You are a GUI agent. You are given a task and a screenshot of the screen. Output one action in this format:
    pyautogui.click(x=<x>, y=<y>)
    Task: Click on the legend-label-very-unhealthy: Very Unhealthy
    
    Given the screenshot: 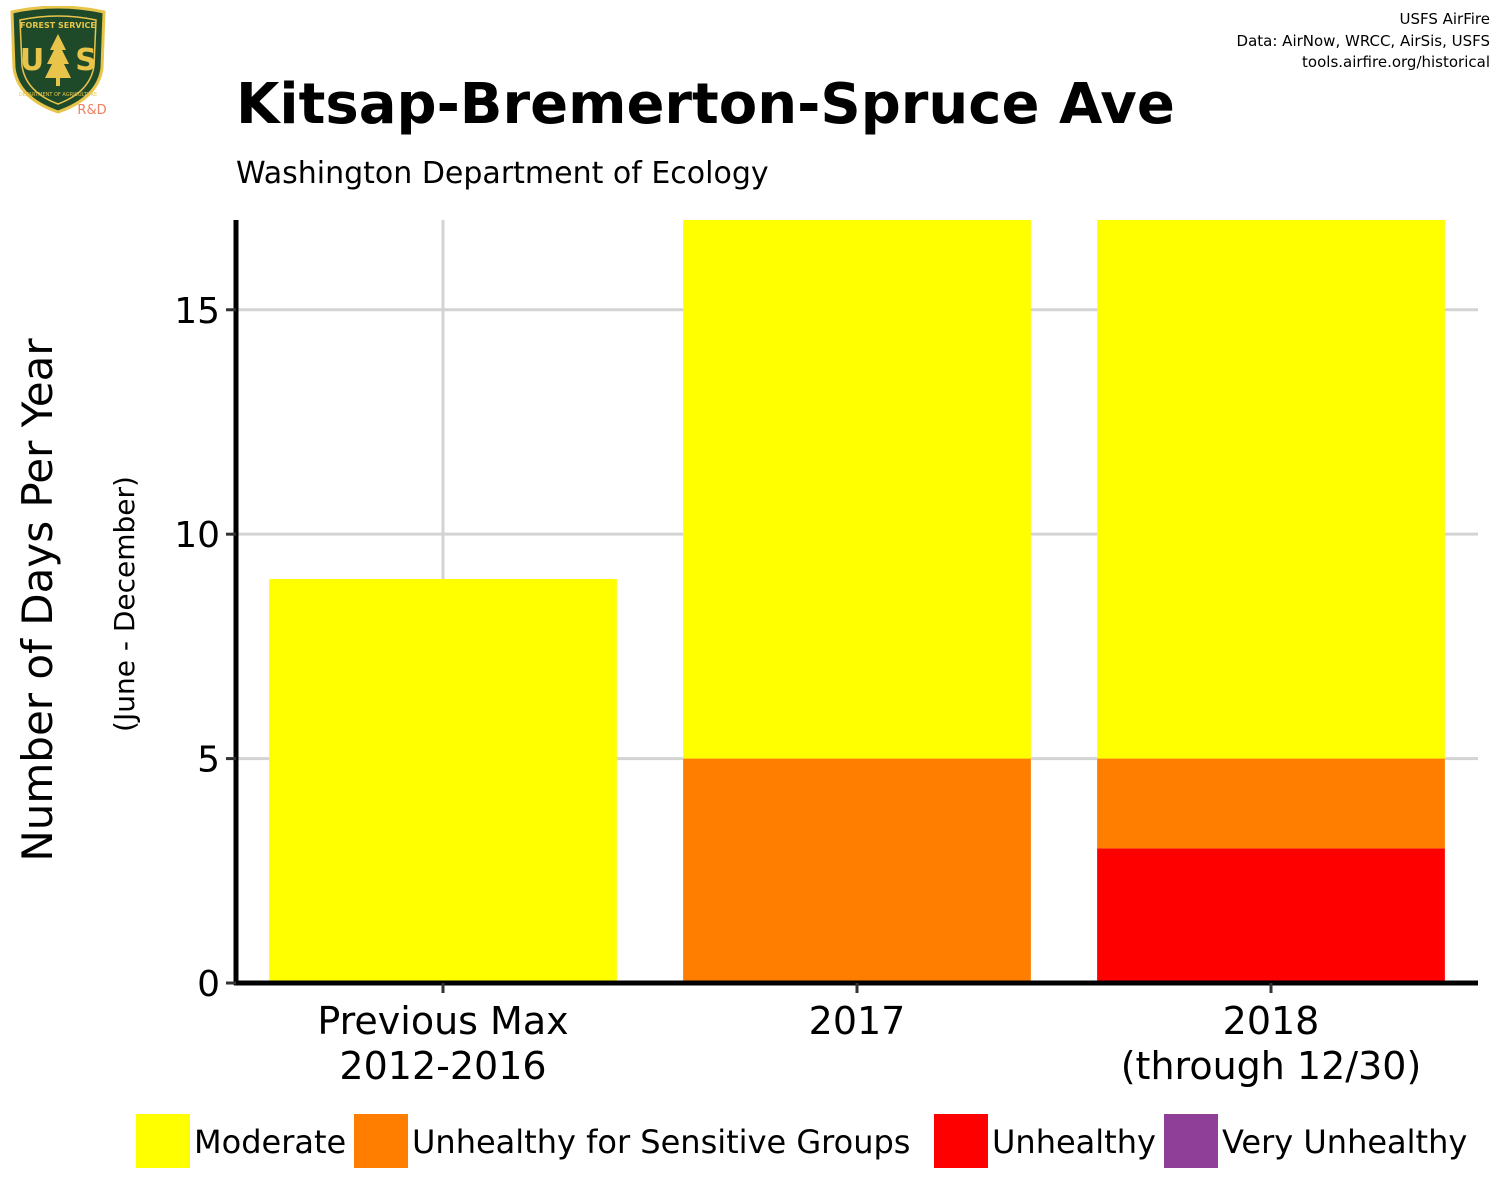 What is the action you would take?
    pyautogui.click(x=1344, y=1142)
    